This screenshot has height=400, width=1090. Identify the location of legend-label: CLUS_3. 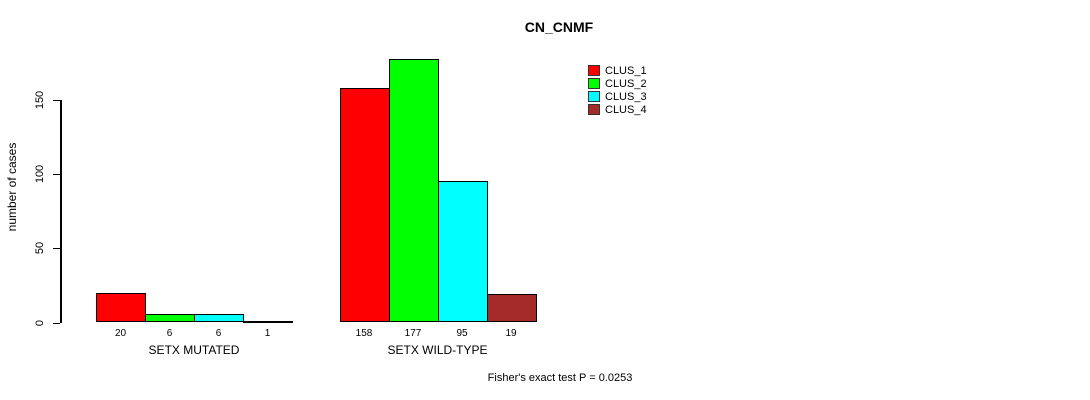
(626, 96).